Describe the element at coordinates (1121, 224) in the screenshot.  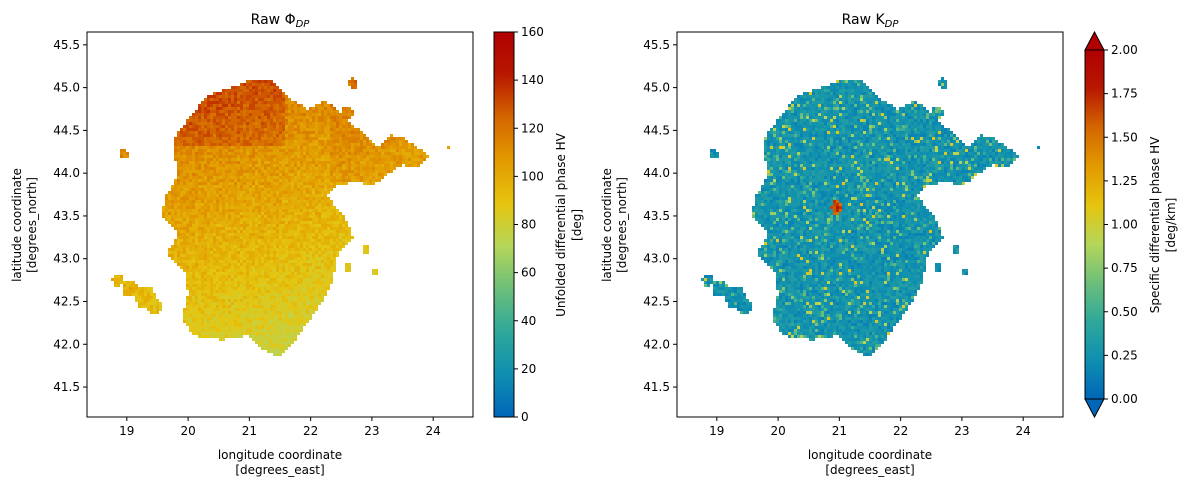
I see `kdp-colorbar-ticks: 0.00 0.25 0.50 0.75 1.00 1.25 1.50 1.75 2.00` at that location.